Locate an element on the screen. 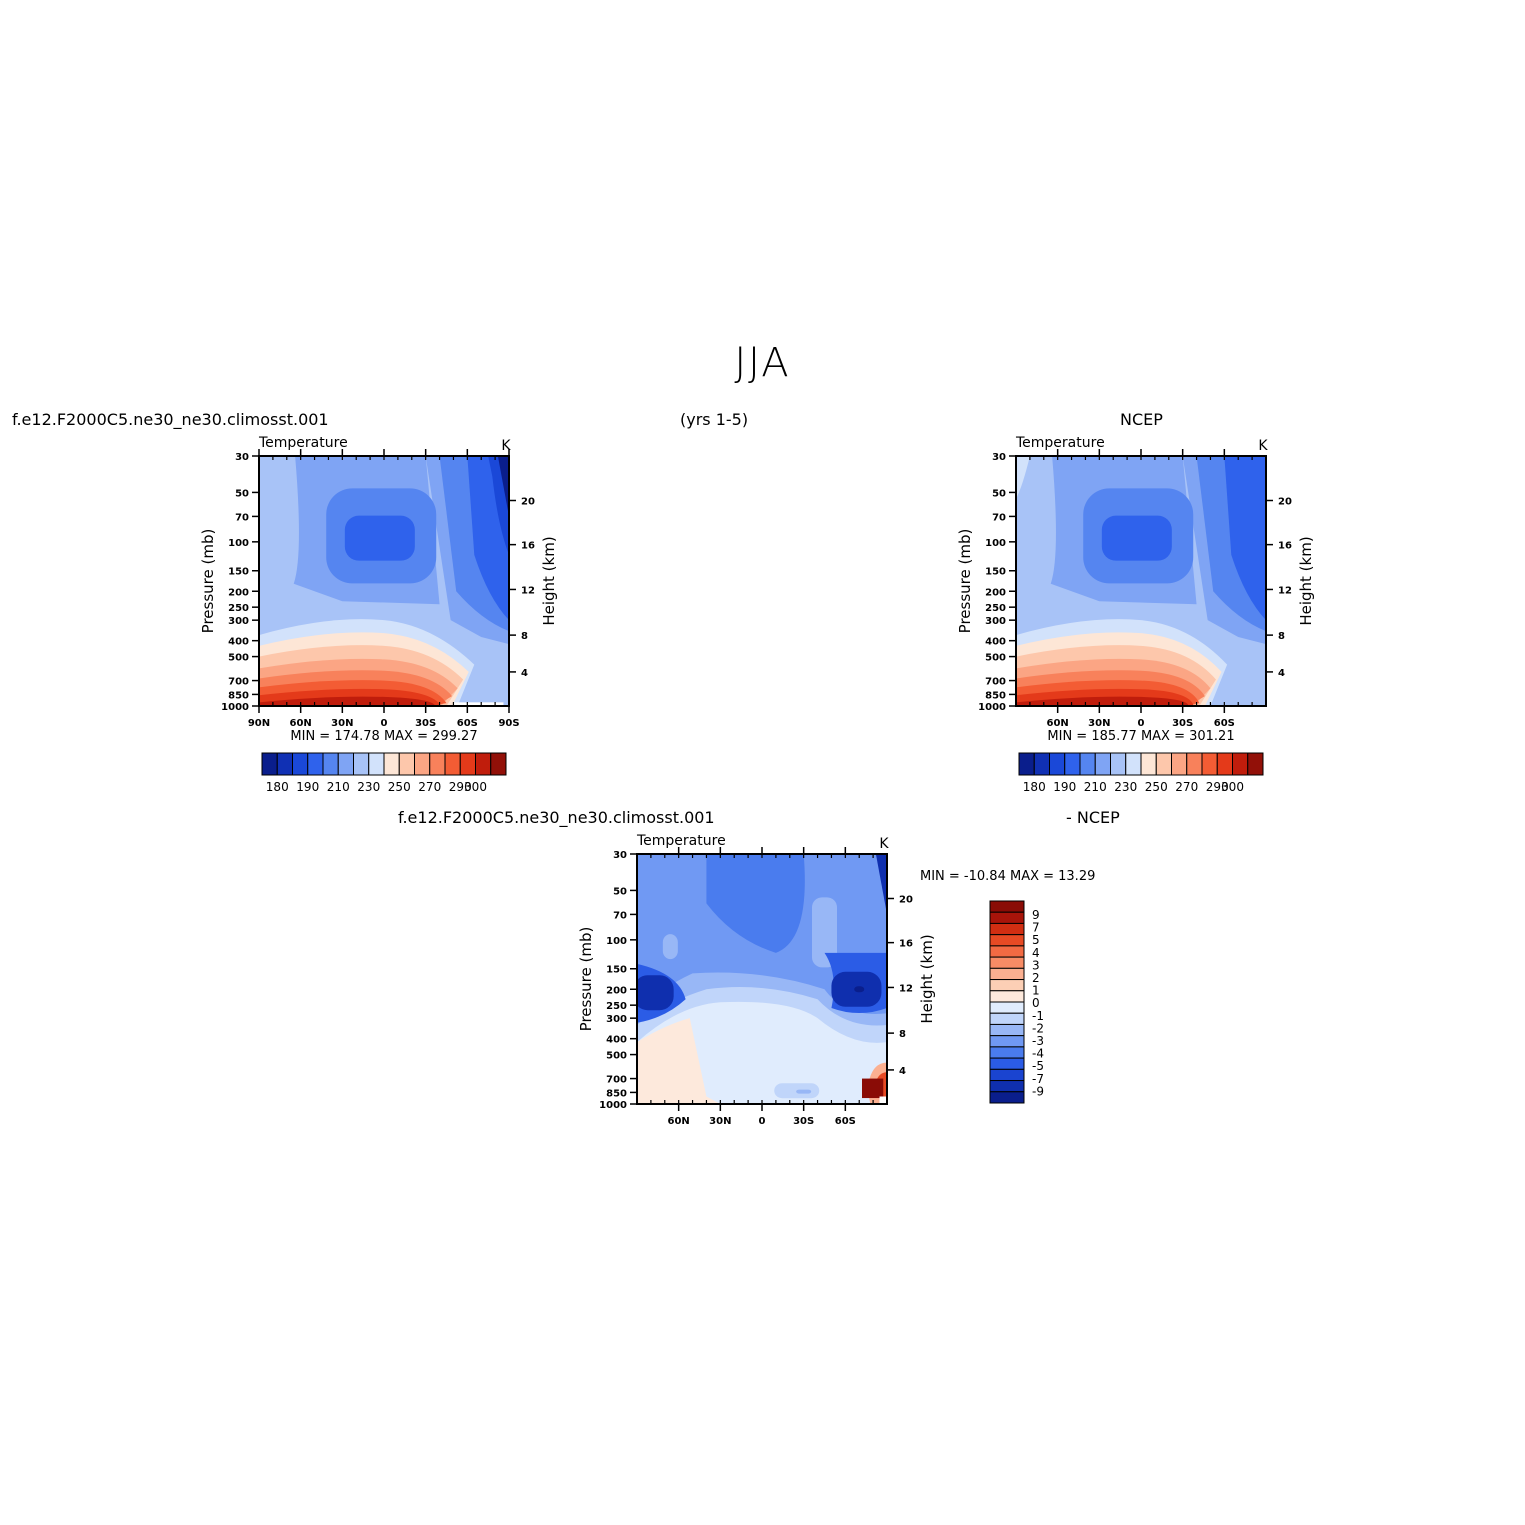  colorbar-label: 250 is located at coordinates (399, 787).